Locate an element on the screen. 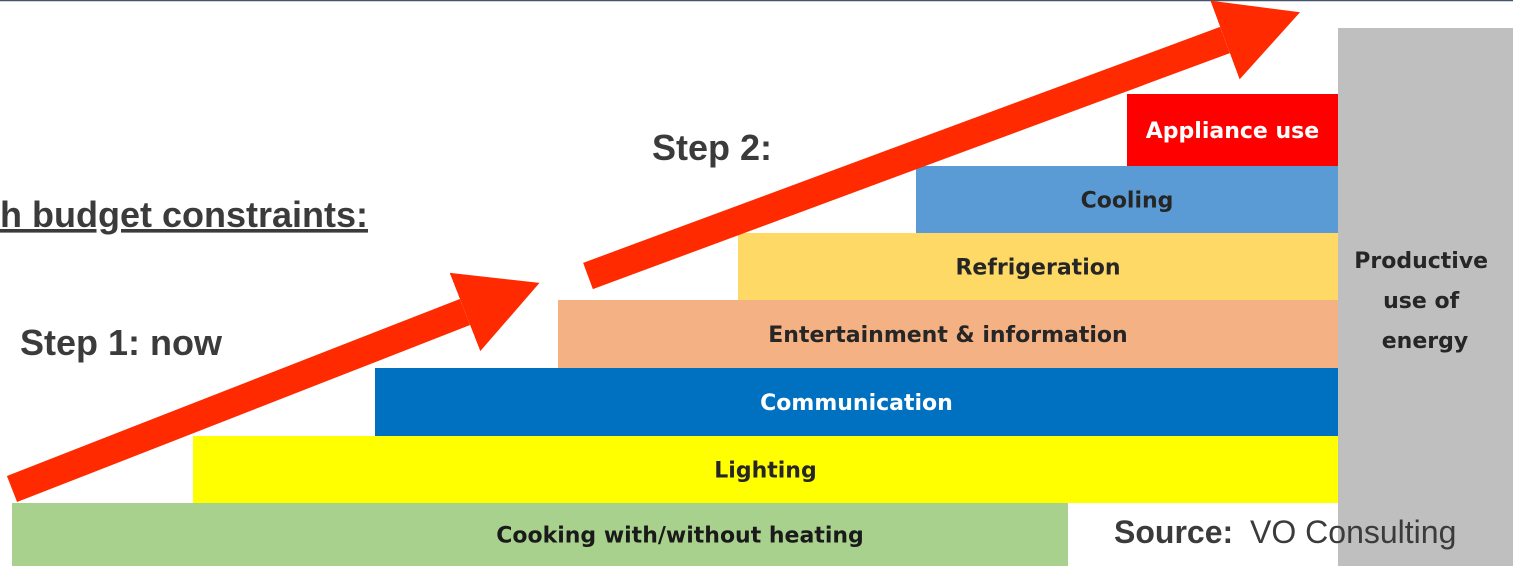 The width and height of the screenshot is (1513, 566). source: Source: VO Consulting is located at coordinates (1285, 532).